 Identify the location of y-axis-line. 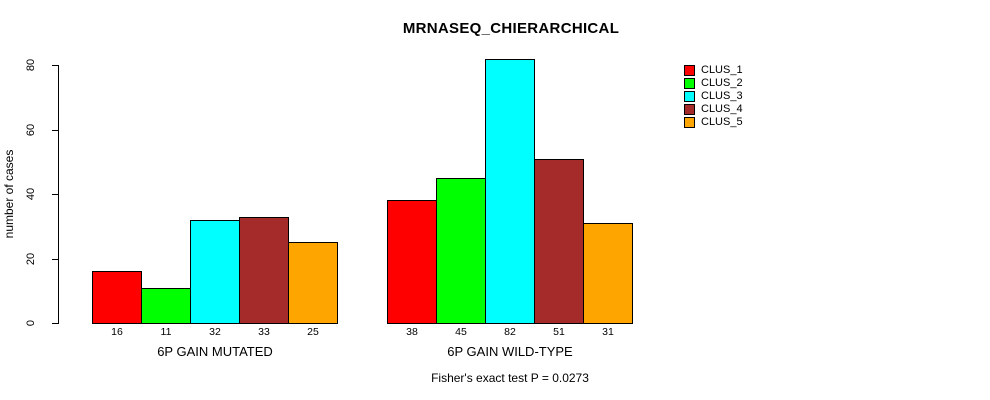
(58, 194).